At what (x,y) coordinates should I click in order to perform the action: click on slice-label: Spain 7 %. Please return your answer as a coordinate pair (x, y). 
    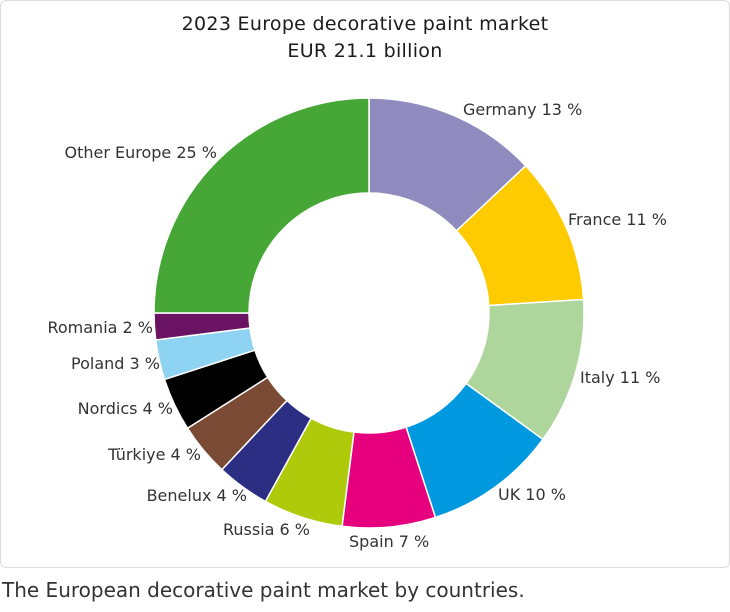
    Looking at the image, I should click on (389, 541).